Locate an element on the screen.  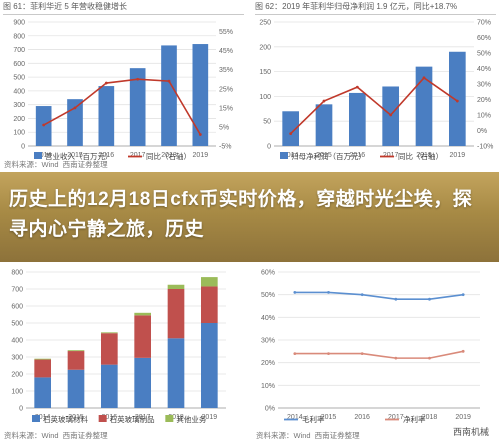
y-tick-label: 30% is located at coordinates (268, 341).